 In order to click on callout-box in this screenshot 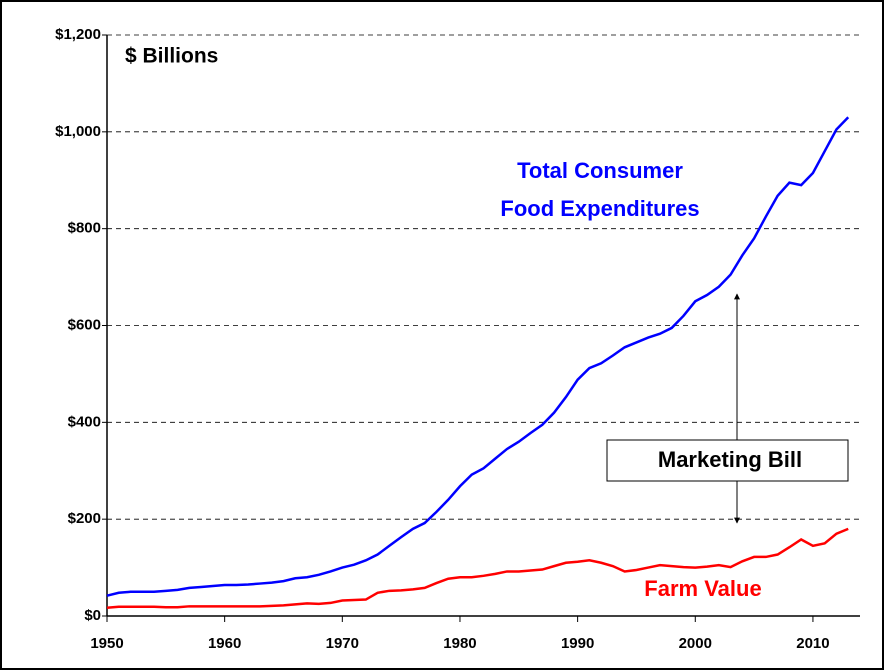, I will do `click(727, 460)`.